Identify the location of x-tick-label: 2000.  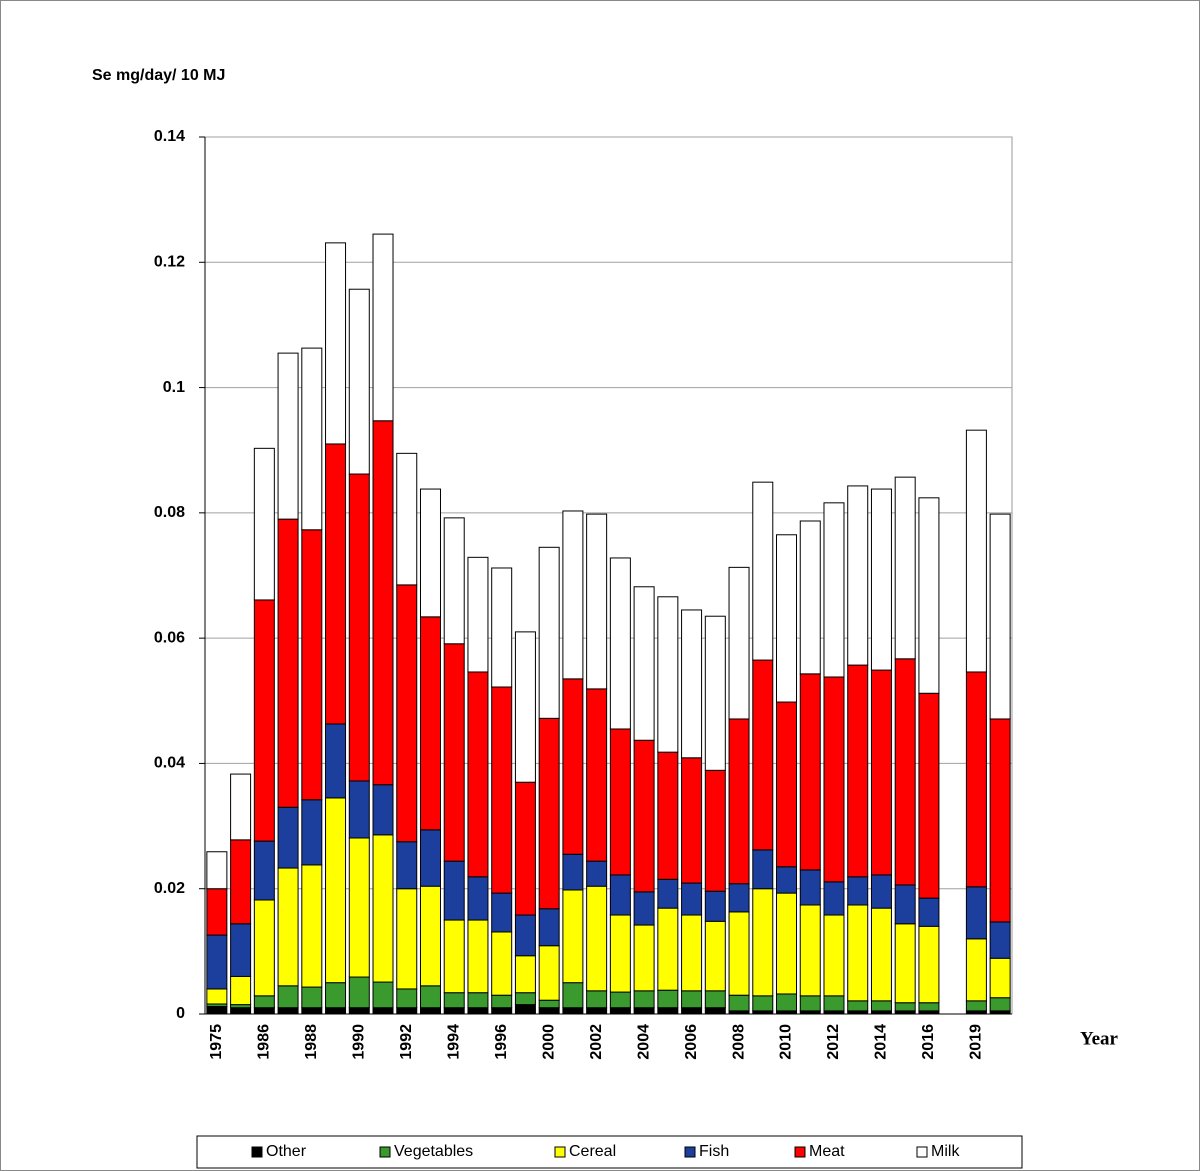
(548, 1042).